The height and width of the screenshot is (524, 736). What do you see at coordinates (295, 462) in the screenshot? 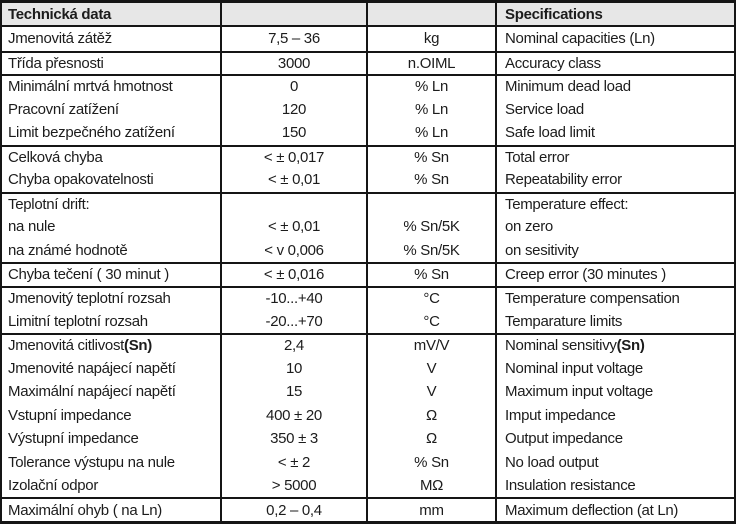
I see `row-value: < ± 2` at bounding box center [295, 462].